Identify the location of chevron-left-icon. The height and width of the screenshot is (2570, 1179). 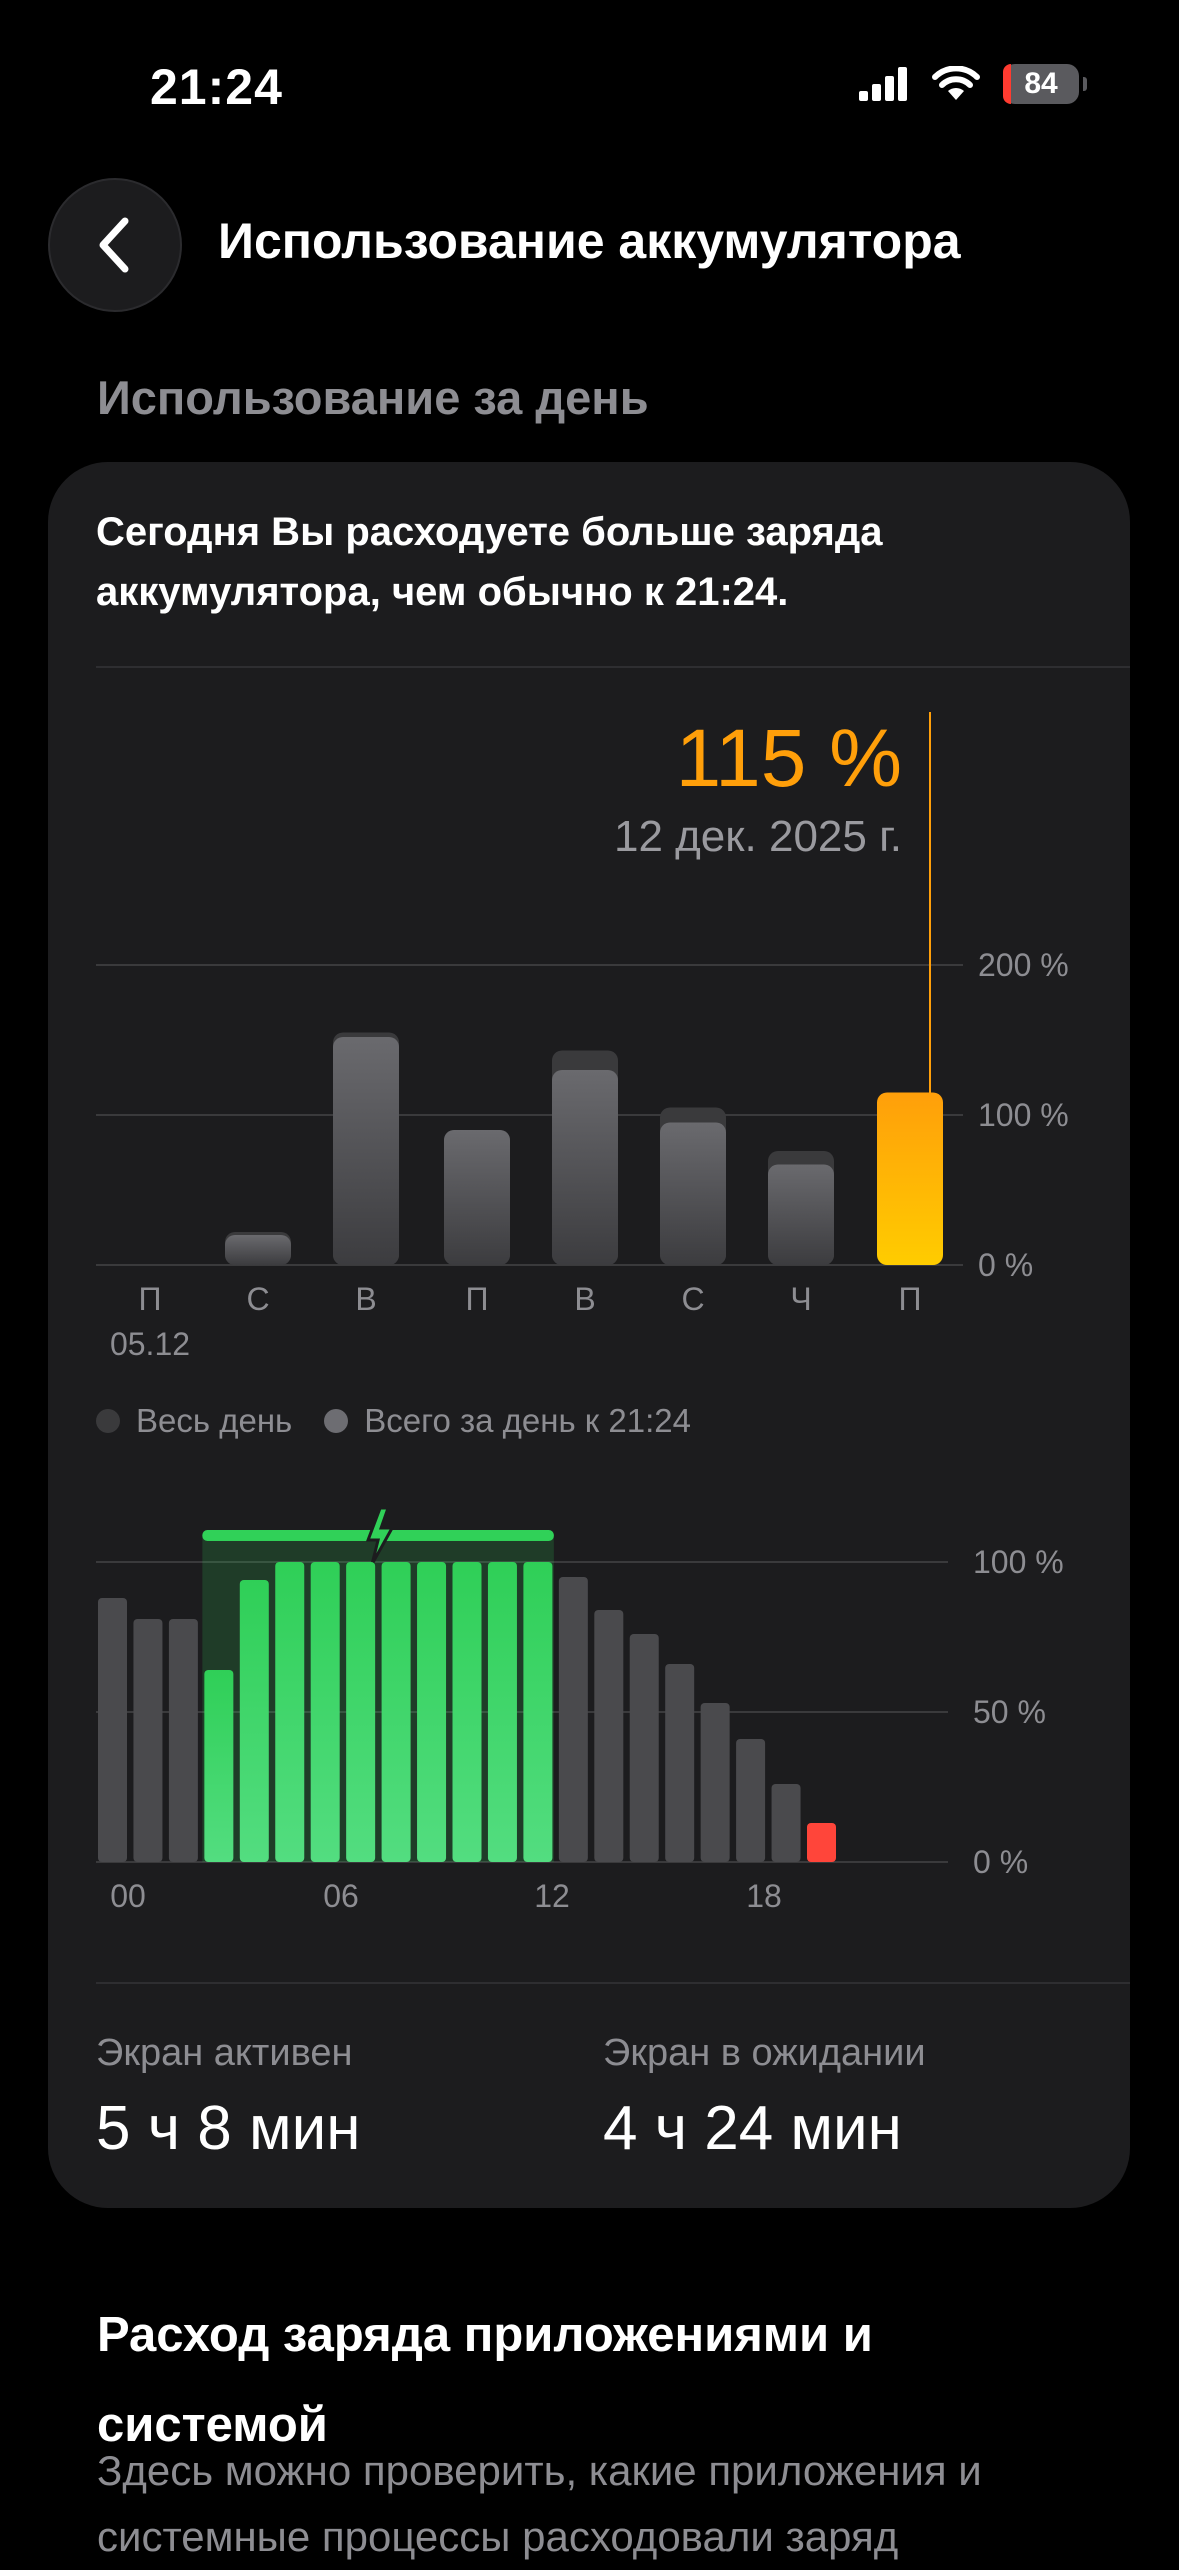
(114, 245).